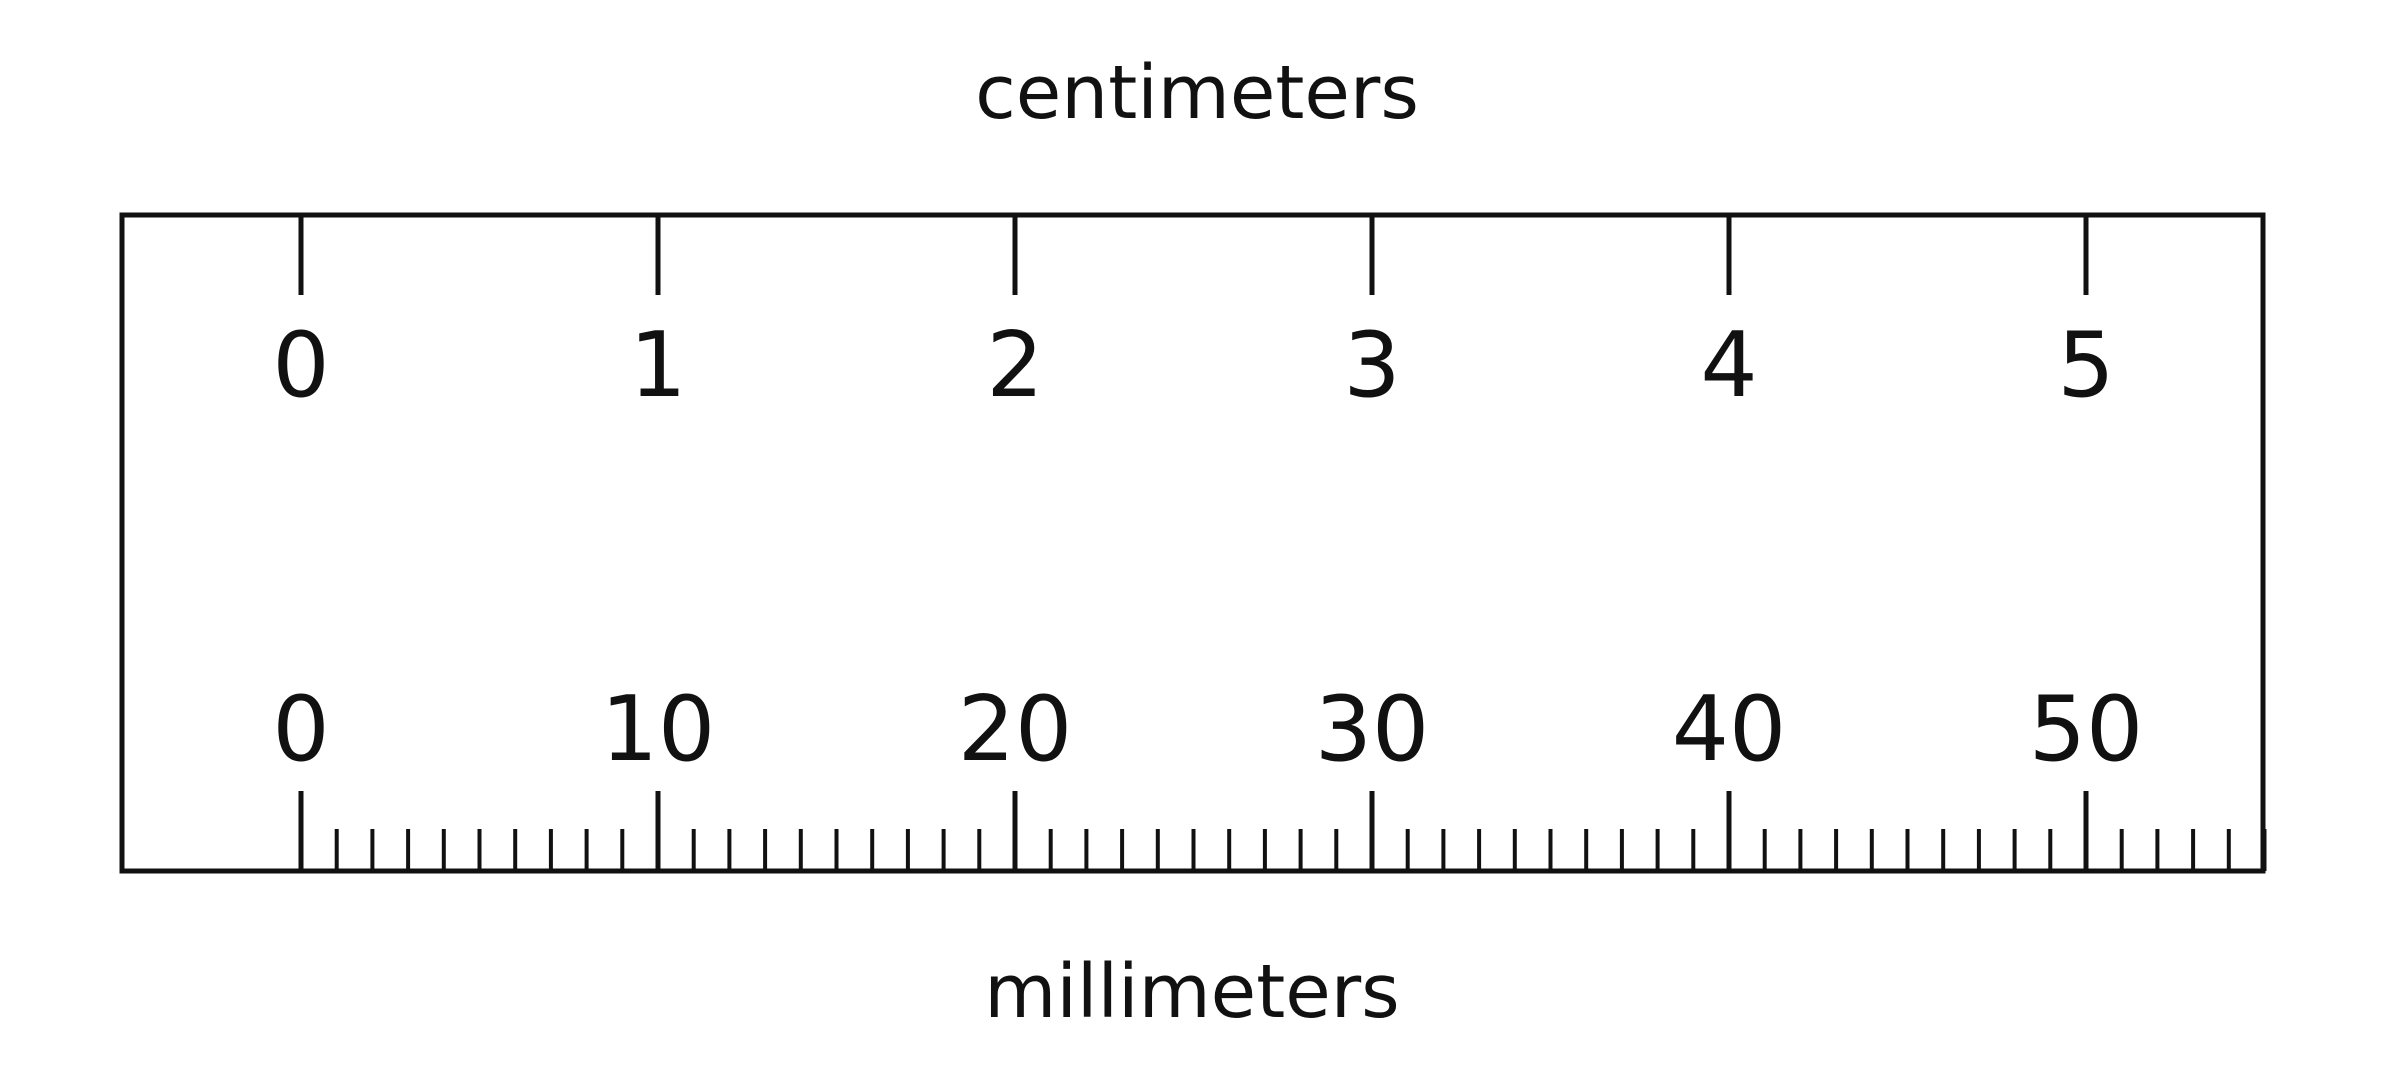 This screenshot has height=1081, width=2398. What do you see at coordinates (1282, 831) in the screenshot?
I see `millimeter-ticks` at bounding box center [1282, 831].